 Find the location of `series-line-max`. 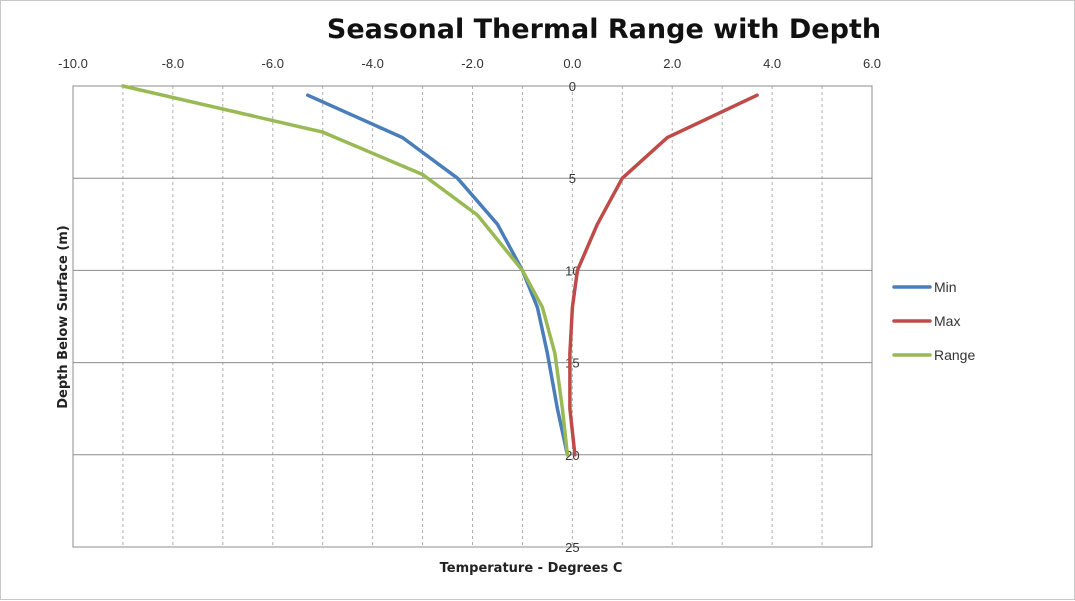

series-line-max is located at coordinates (663, 275).